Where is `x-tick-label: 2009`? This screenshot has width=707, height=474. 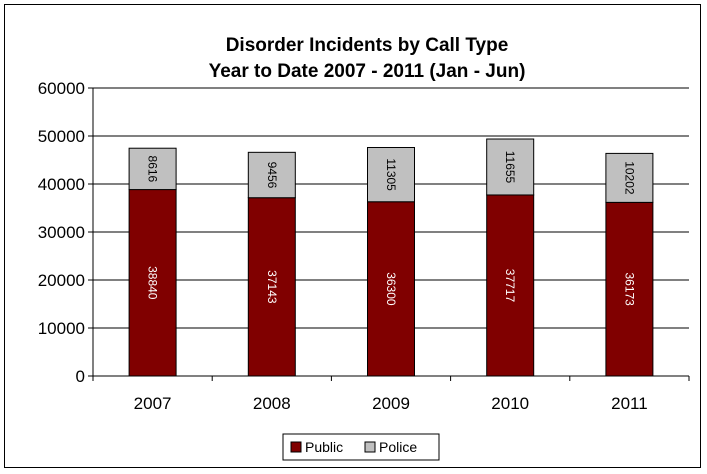 x-tick-label: 2009 is located at coordinates (391, 403).